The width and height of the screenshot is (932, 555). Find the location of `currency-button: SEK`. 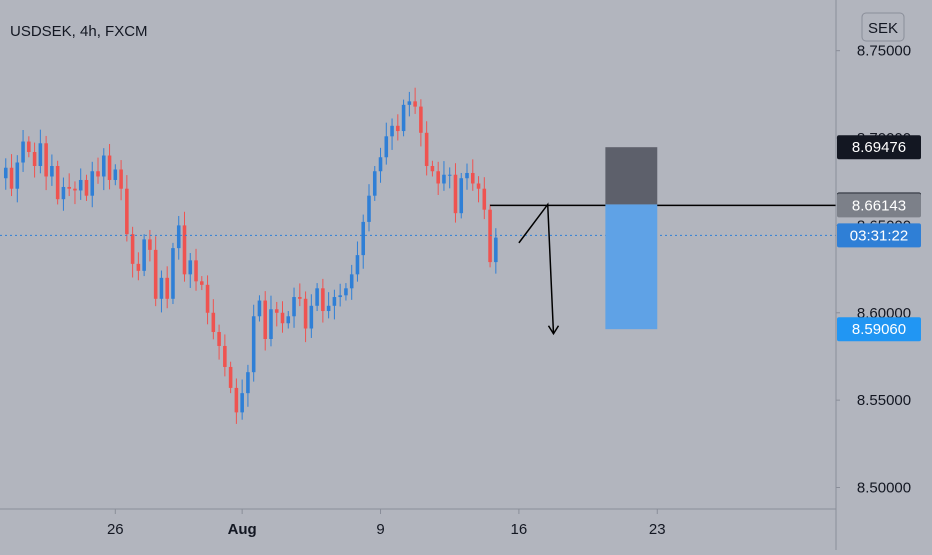

currency-button: SEK is located at coordinates (883, 27).